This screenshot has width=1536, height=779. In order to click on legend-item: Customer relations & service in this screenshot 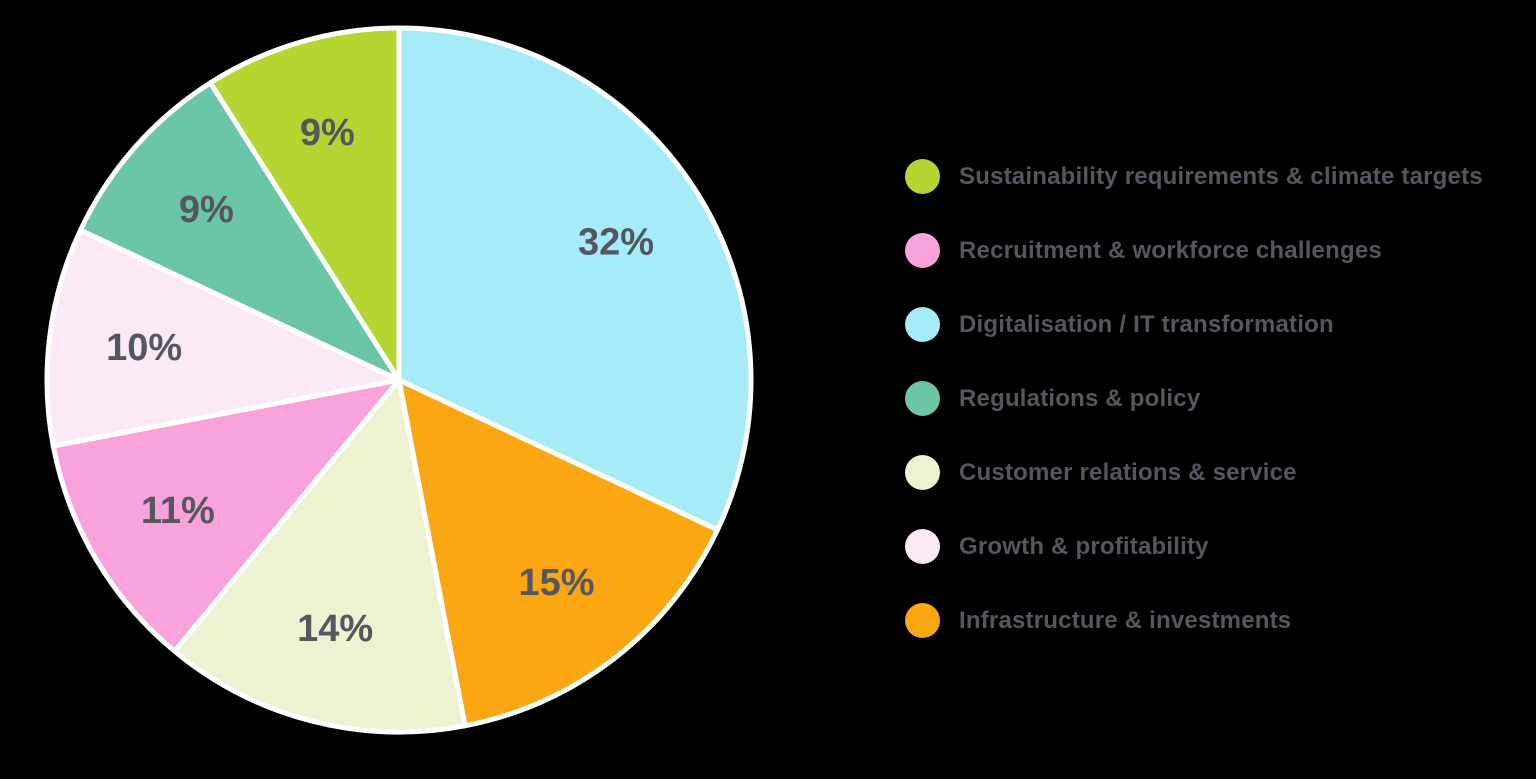, I will do `click(1194, 472)`.